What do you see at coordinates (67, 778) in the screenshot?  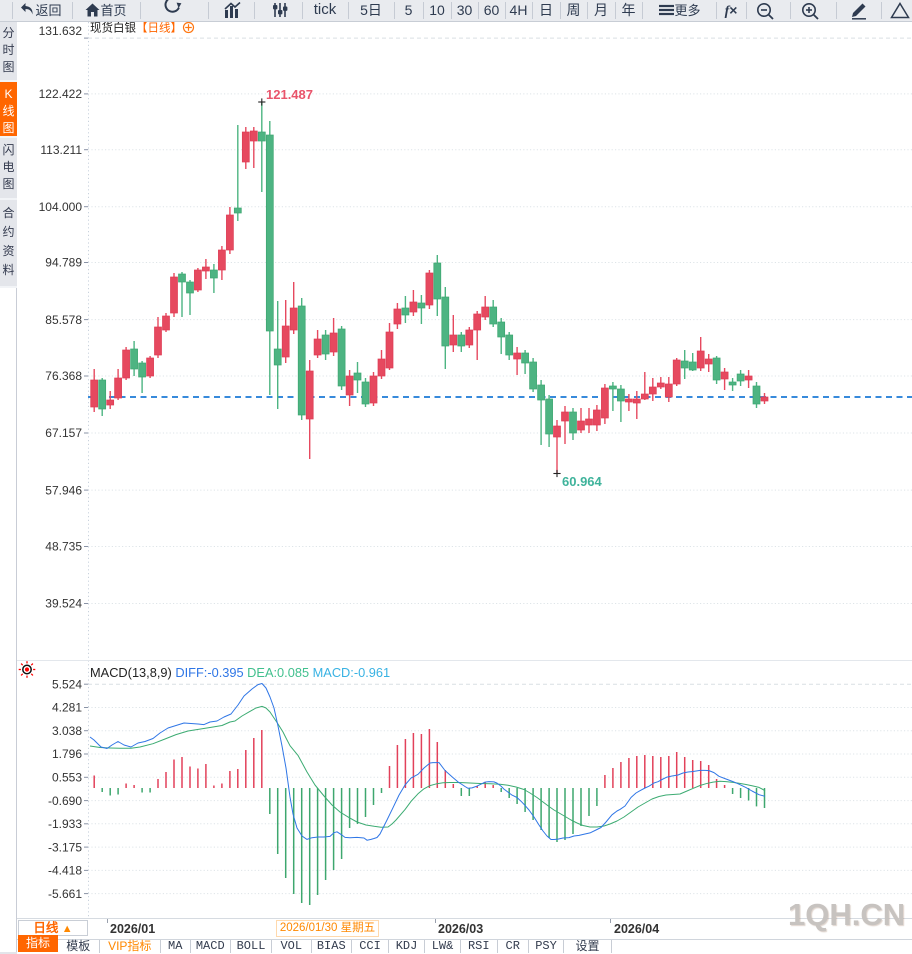 I see `svg-text: 0.553` at bounding box center [67, 778].